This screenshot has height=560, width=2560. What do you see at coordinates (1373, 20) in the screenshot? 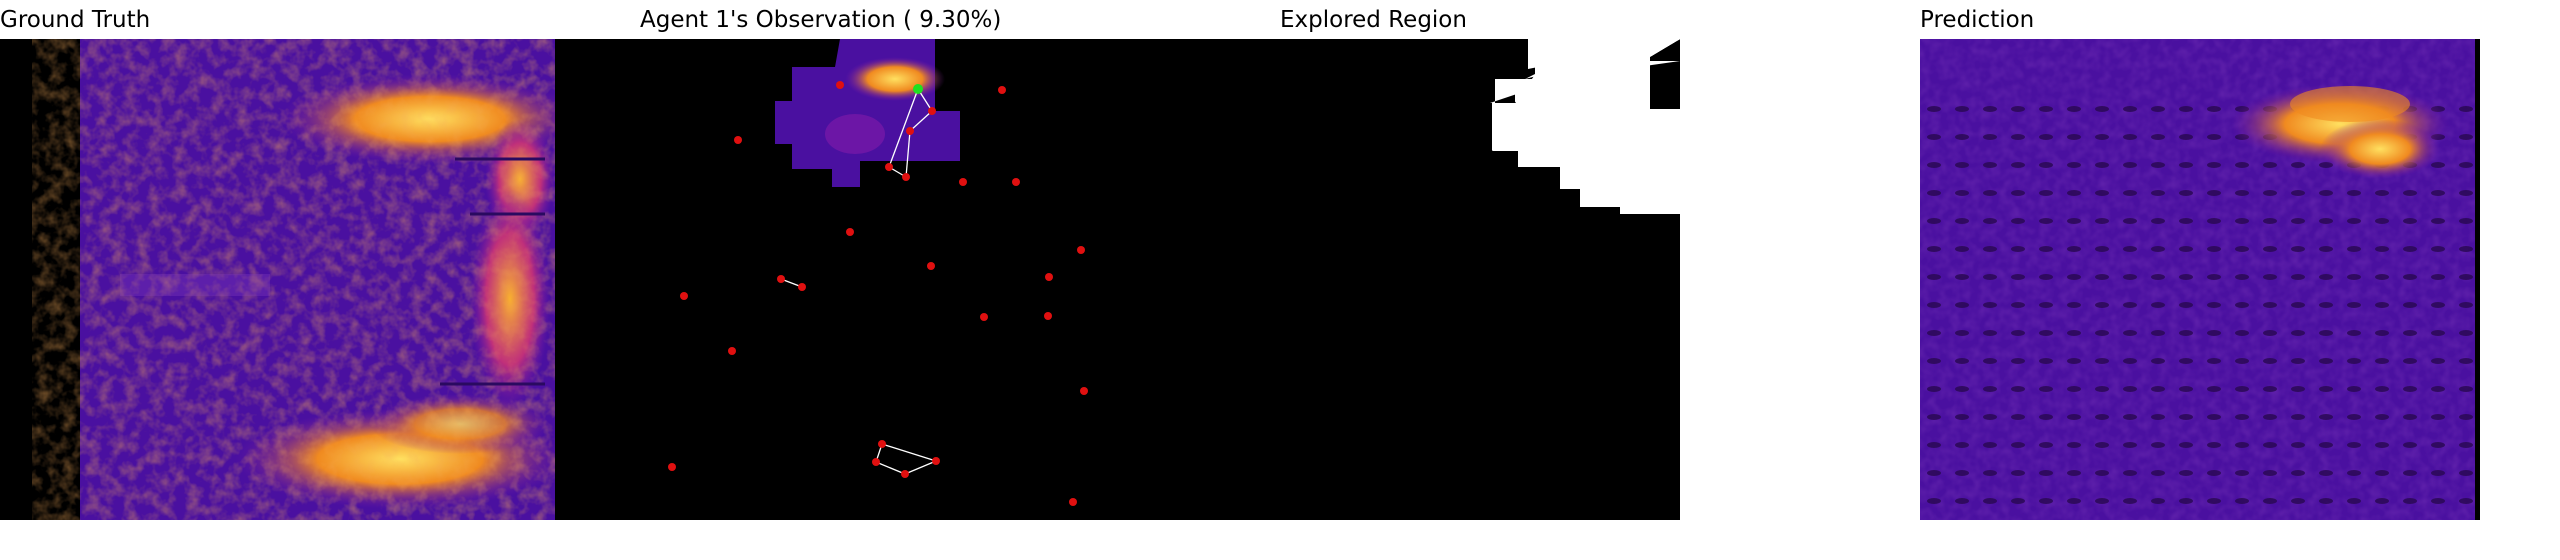
I see `explored-region-title: Explored Region` at bounding box center [1373, 20].